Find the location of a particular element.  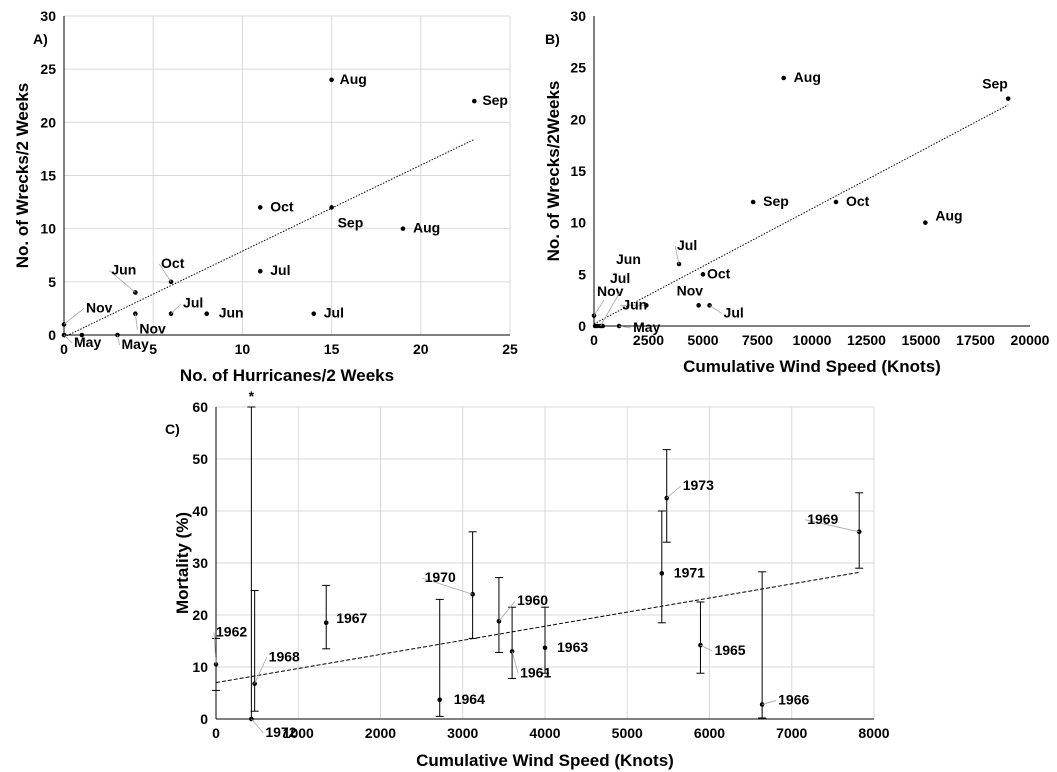

data-point-label: 1973 is located at coordinates (698, 485).